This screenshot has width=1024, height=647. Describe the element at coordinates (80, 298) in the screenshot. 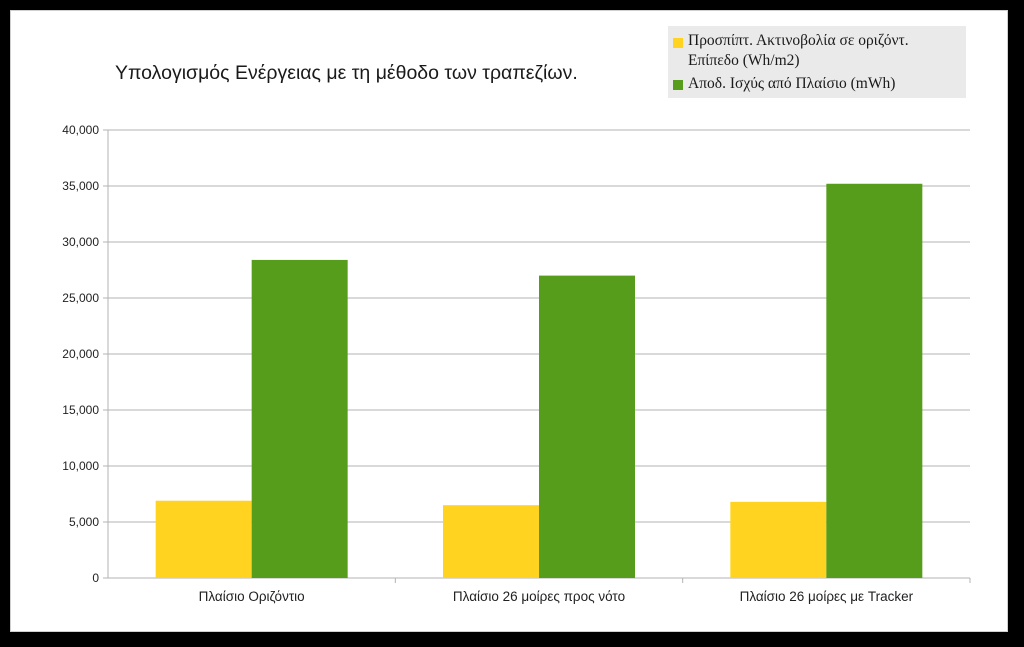

I see `y-tick-label: 25,000` at that location.